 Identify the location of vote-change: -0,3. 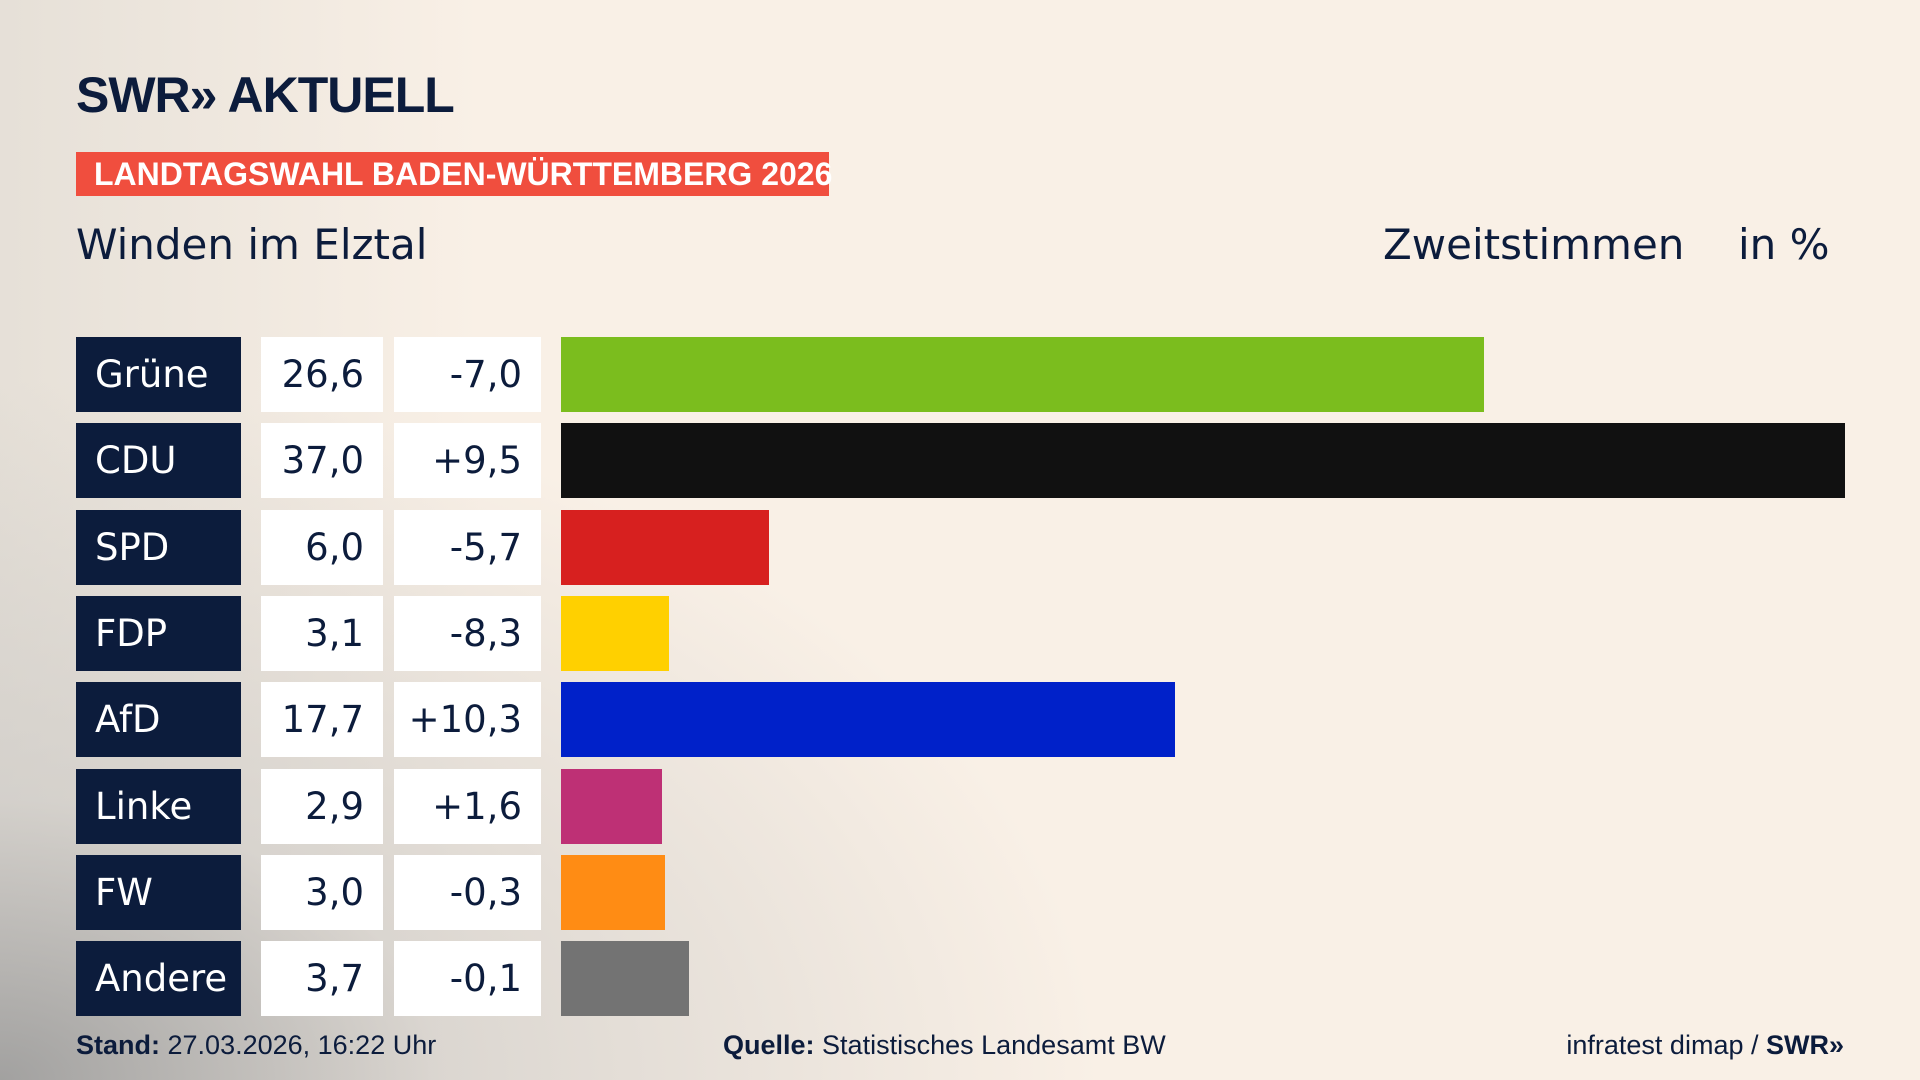
(467, 892).